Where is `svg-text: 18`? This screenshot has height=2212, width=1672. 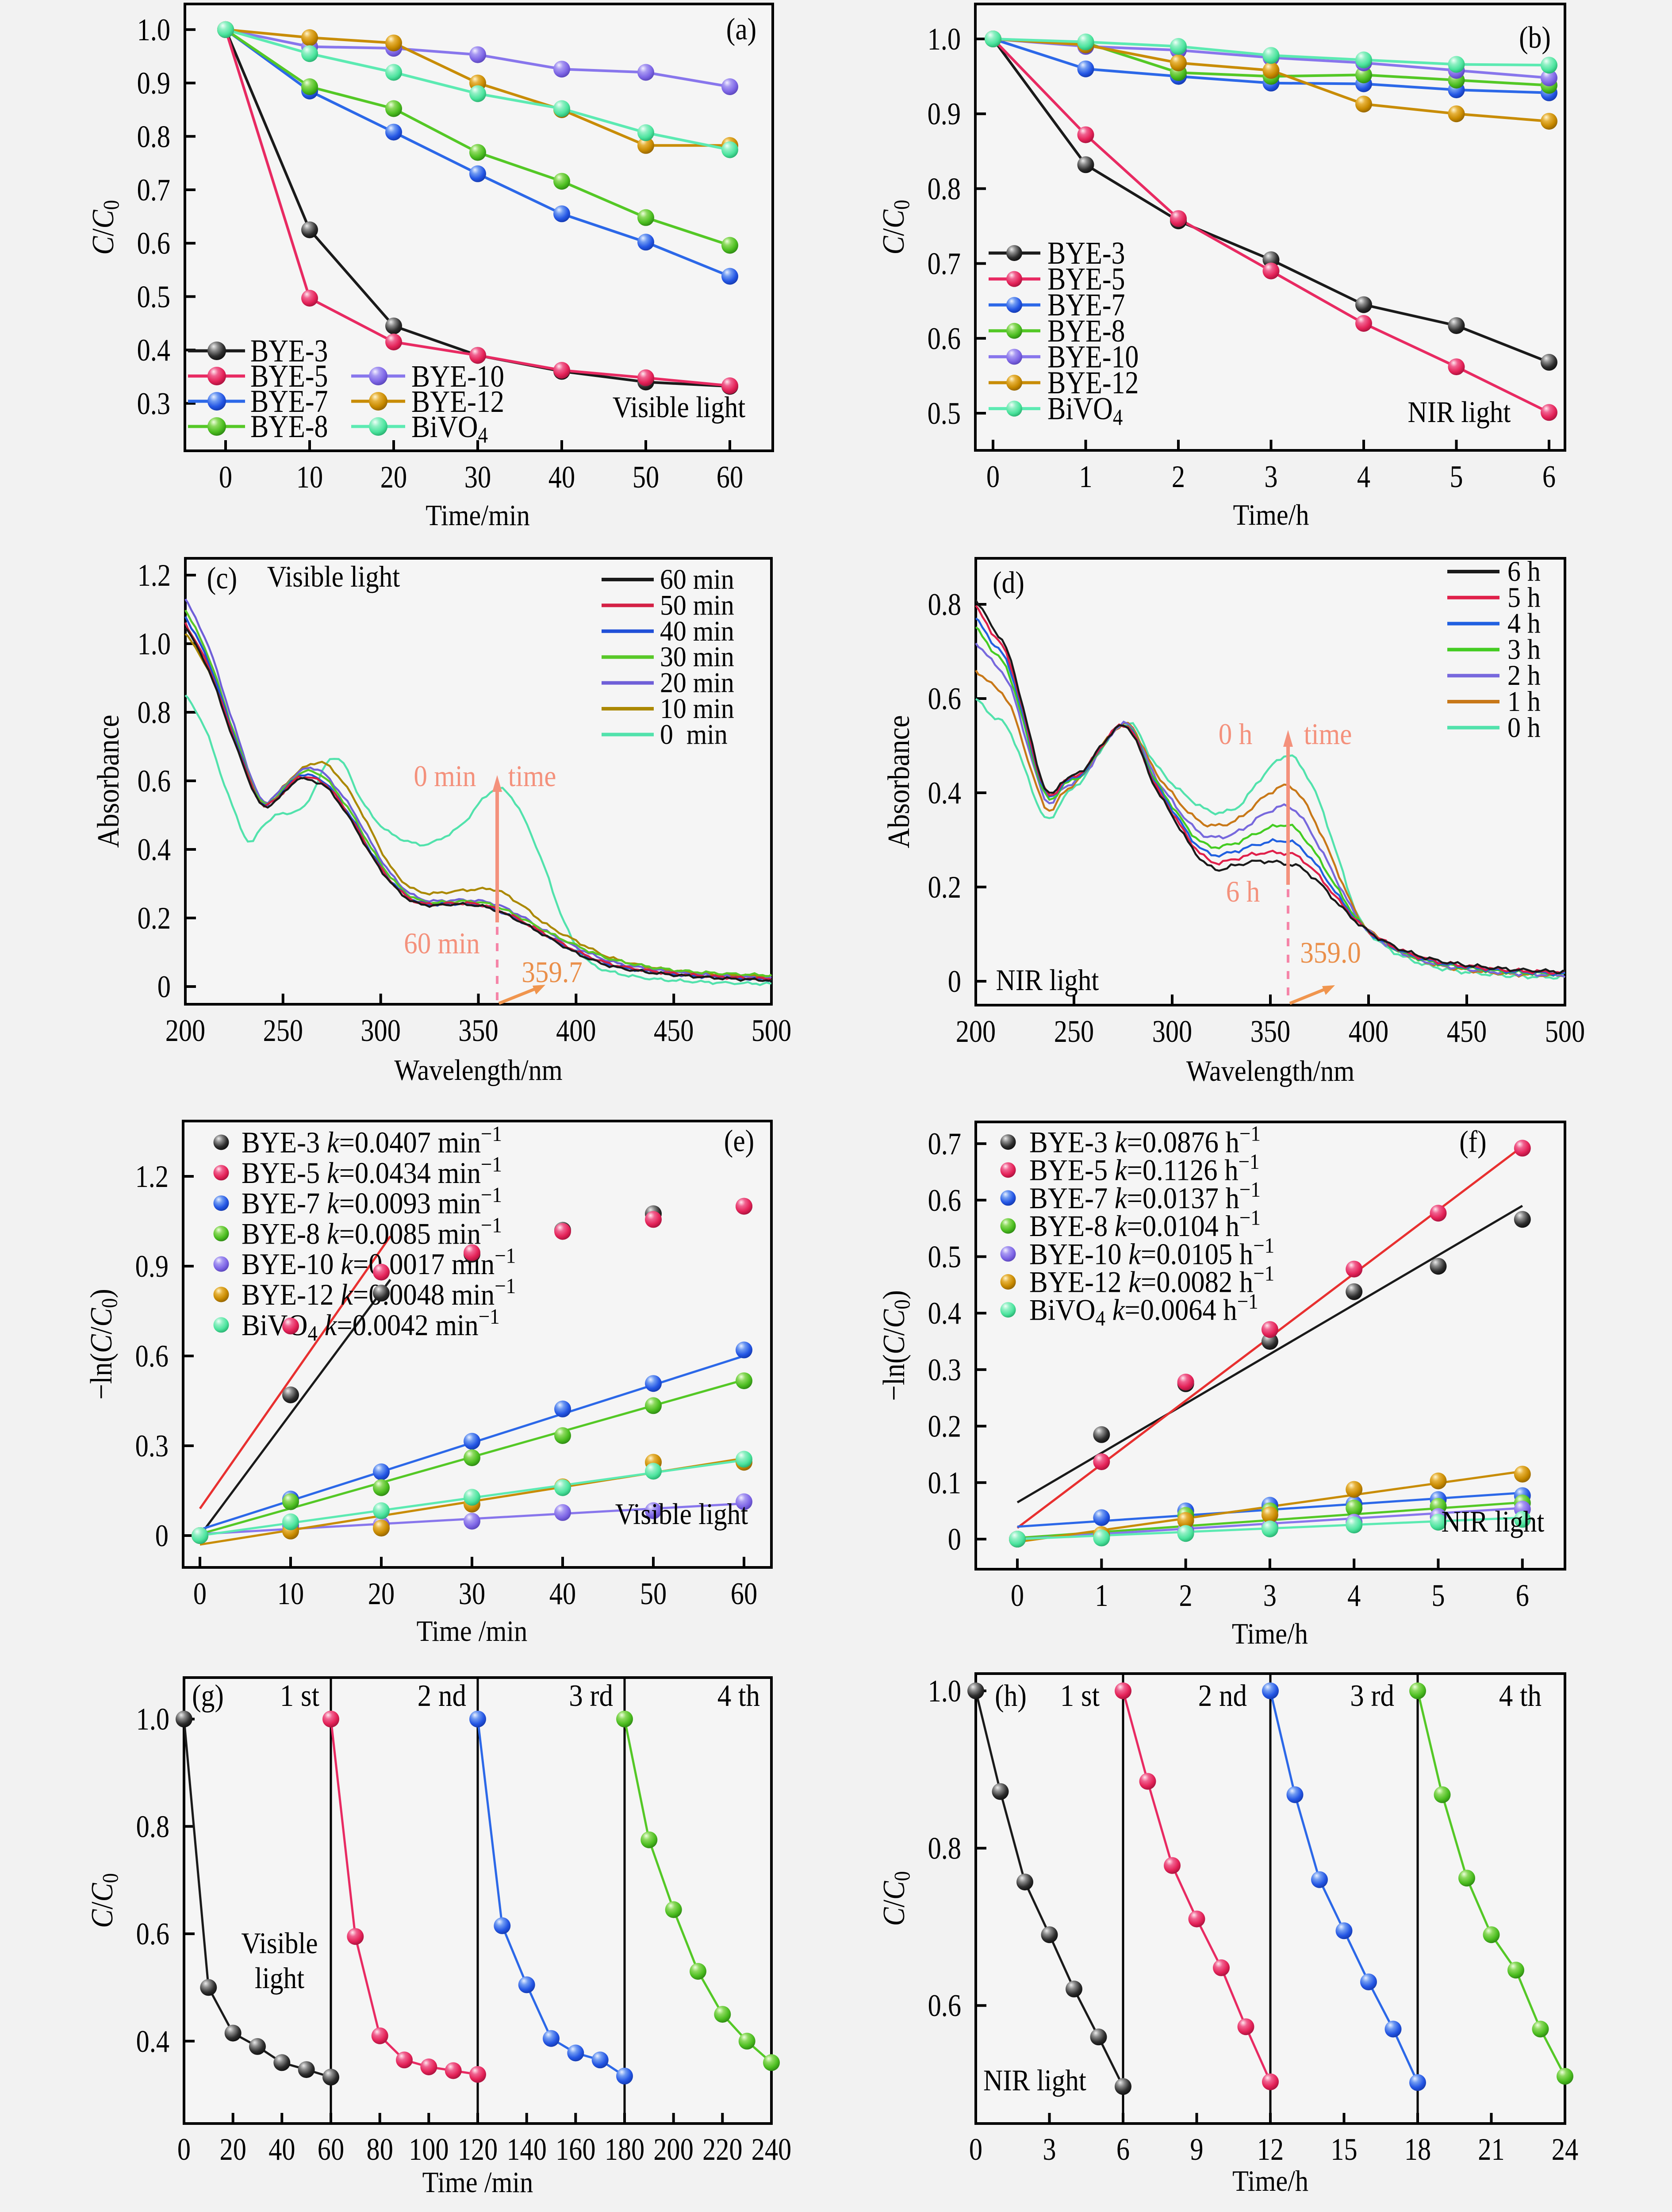
svg-text: 18 is located at coordinates (1417, 2150).